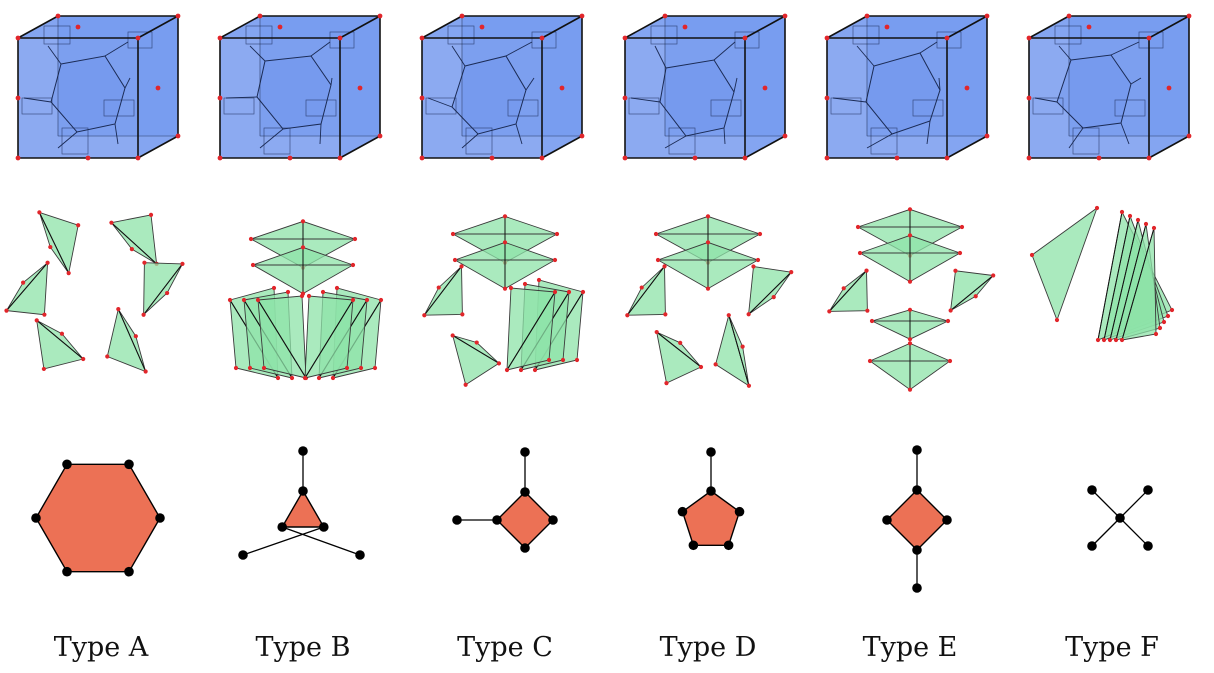  What do you see at coordinates (910, 647) in the screenshot?
I see `label-type-e: Type E` at bounding box center [910, 647].